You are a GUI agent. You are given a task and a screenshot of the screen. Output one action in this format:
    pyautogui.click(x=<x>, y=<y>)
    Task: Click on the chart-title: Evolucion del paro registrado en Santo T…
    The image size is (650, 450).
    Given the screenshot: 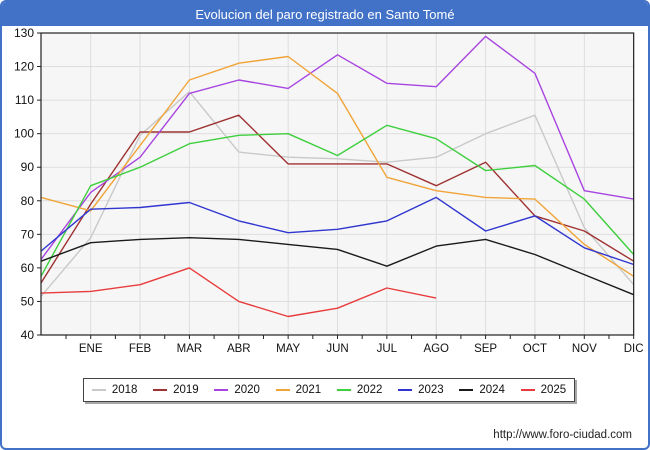 What is the action you would take?
    pyautogui.click(x=325, y=14)
    